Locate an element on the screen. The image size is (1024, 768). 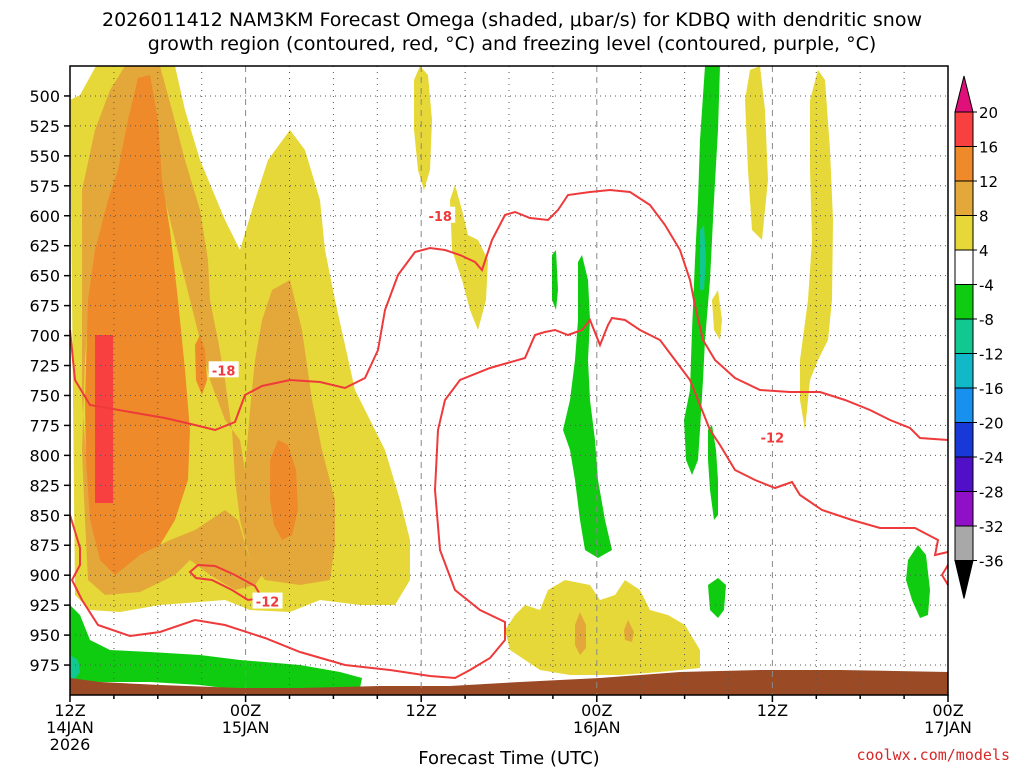
omega-neg-4-lowlevel-band is located at coordinates (216, 648).